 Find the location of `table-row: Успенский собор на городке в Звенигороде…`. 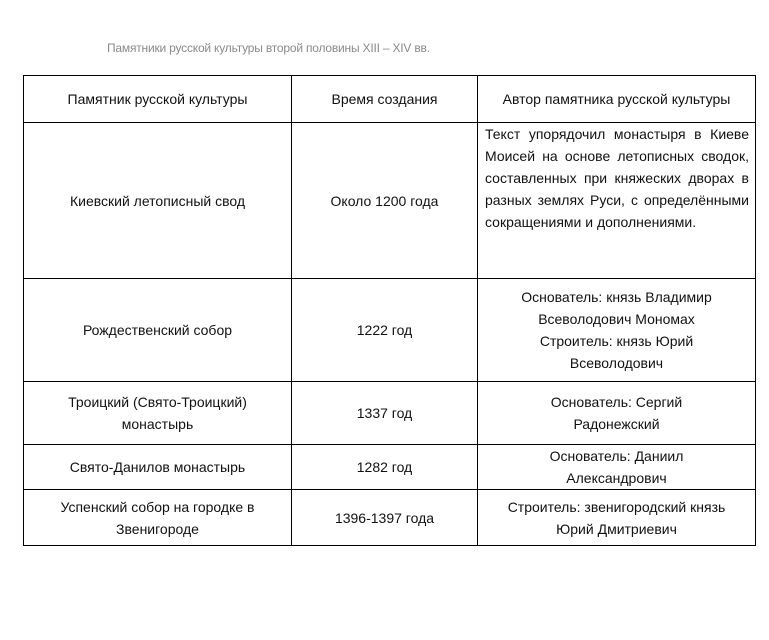

table-row: Успенский собор на городке в Звенигороде… is located at coordinates (389, 517).